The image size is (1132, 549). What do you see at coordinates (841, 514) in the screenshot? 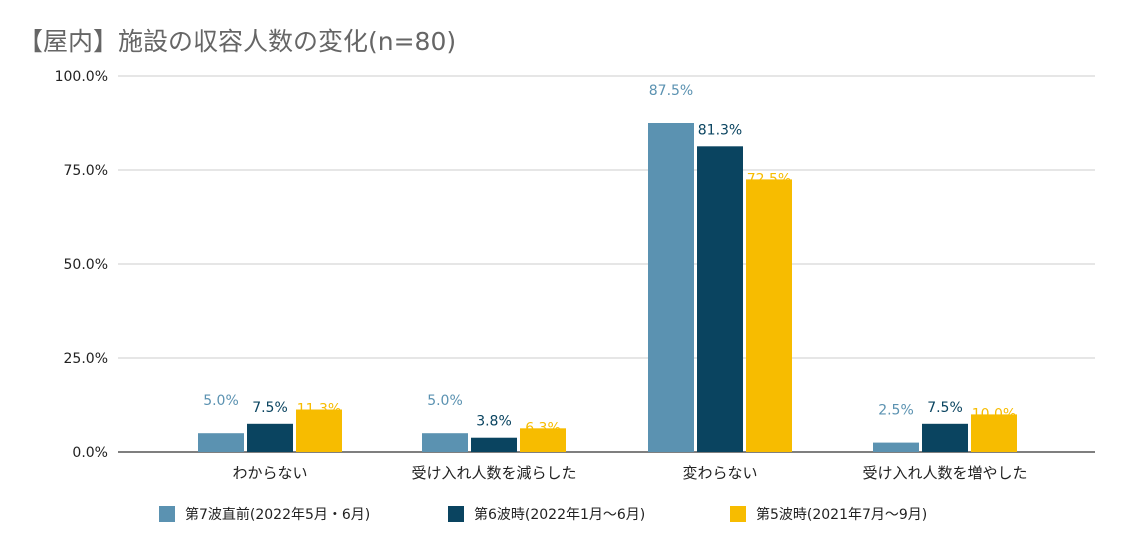
I see `legend-label: 第5波時(2021年7月〜9月)` at bounding box center [841, 514].